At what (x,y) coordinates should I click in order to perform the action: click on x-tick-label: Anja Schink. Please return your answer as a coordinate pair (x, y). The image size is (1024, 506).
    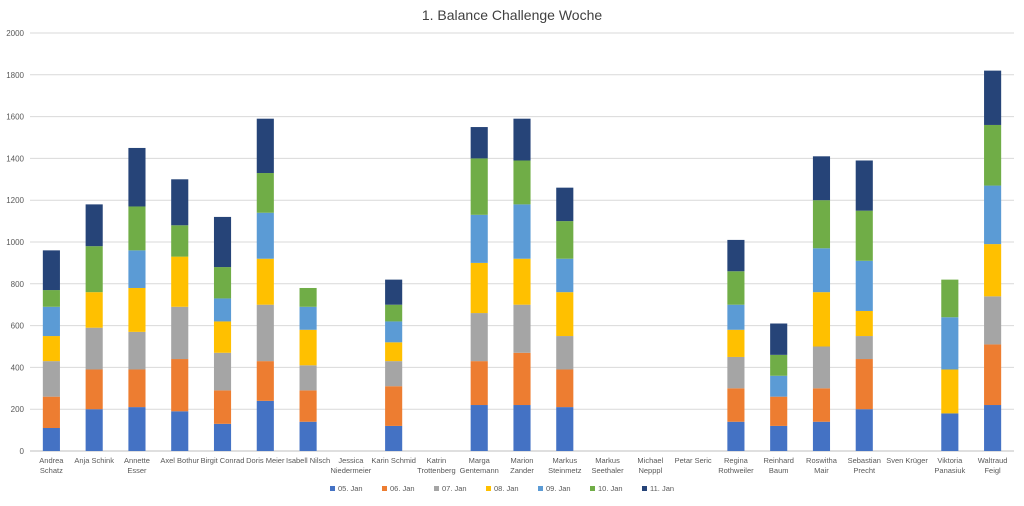
    Looking at the image, I should click on (94, 460).